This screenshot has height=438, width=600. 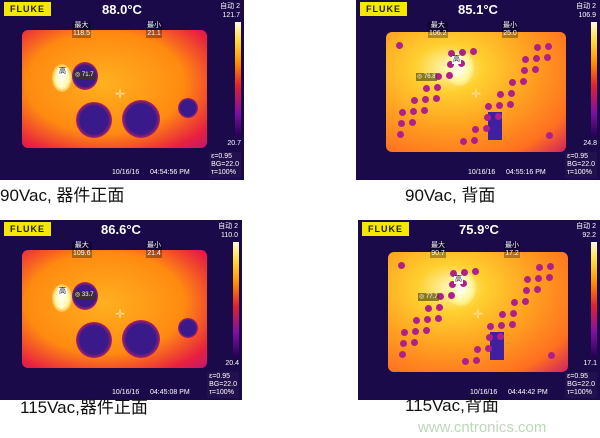 I want to click on center-crosshair-icon: ✛, so click(x=120, y=314).